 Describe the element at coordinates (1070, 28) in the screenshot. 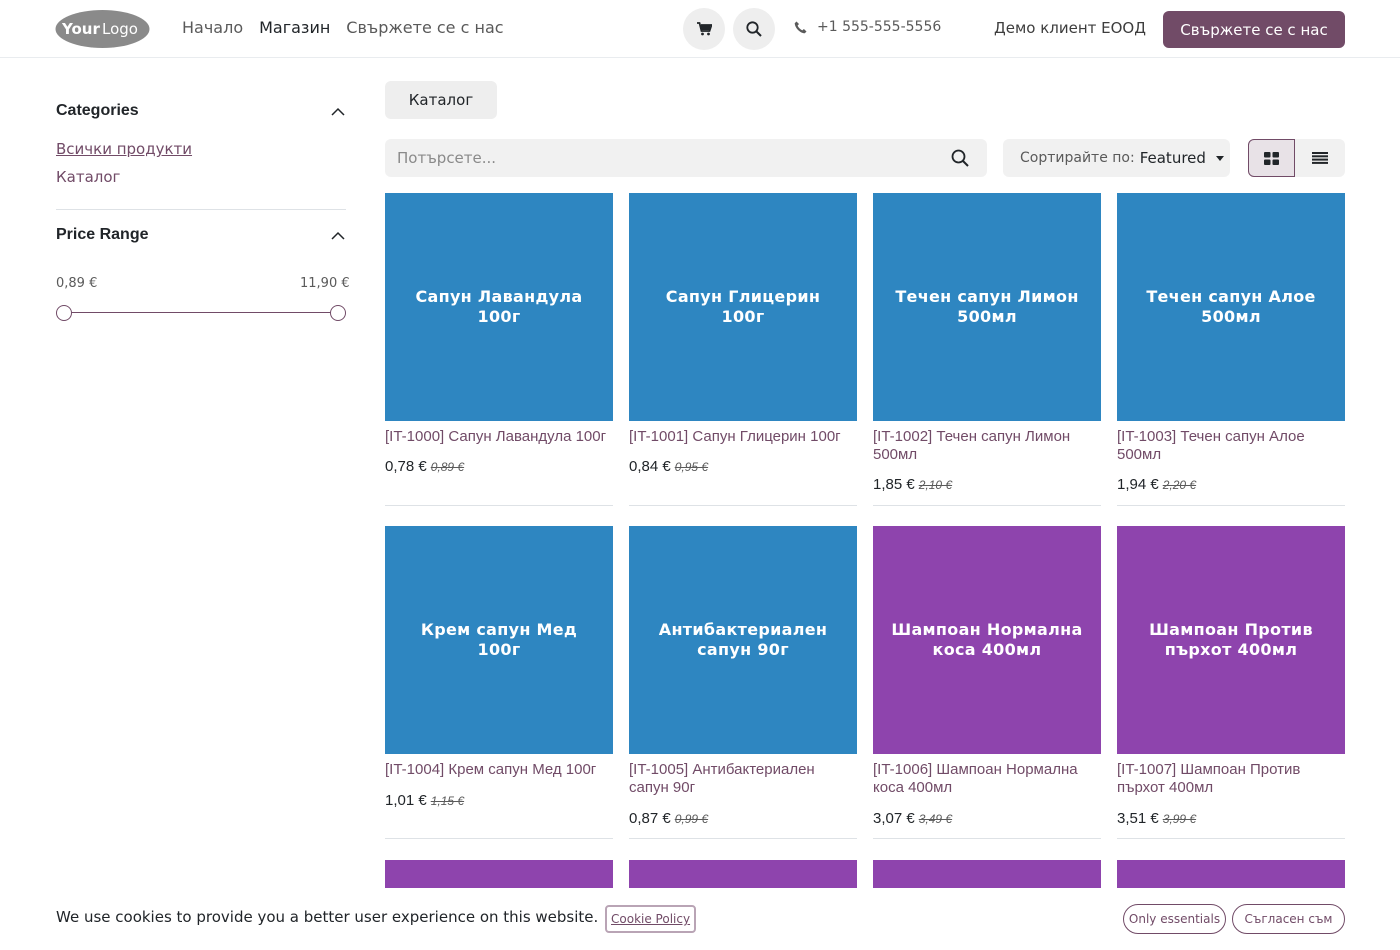

I see `account-menu: Демо клиент ЕООД` at that location.